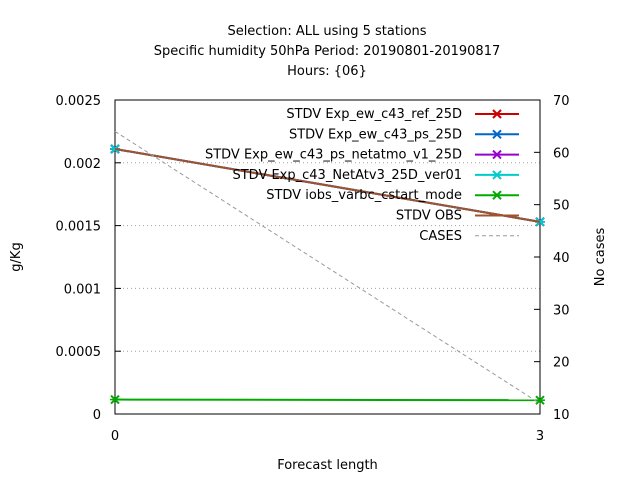 Image resolution: width=640 pixels, height=480 pixels. I want to click on y-tick-label: 0.002, so click(82, 164).